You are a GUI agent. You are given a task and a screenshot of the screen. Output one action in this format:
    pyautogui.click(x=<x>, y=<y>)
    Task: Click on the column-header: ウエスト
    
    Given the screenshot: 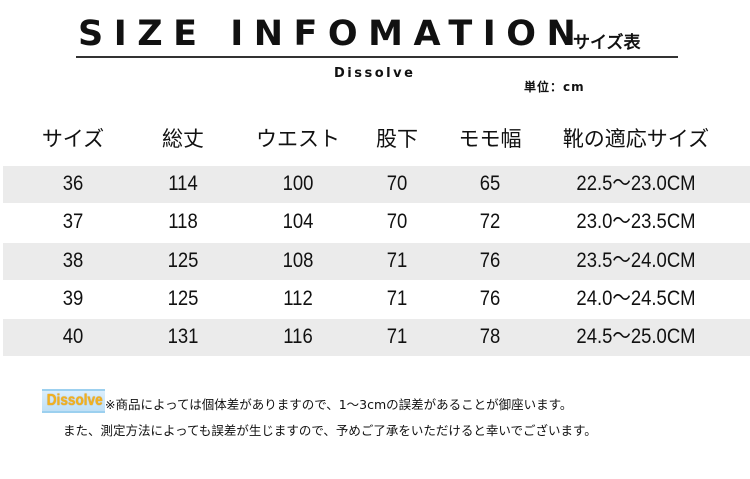 What is the action you would take?
    pyautogui.click(x=298, y=139)
    